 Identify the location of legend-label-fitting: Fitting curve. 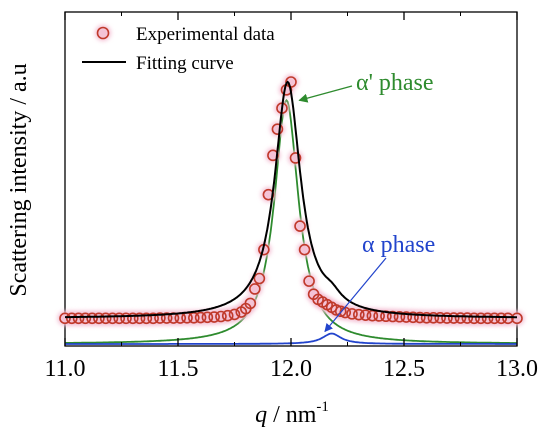
(185, 63).